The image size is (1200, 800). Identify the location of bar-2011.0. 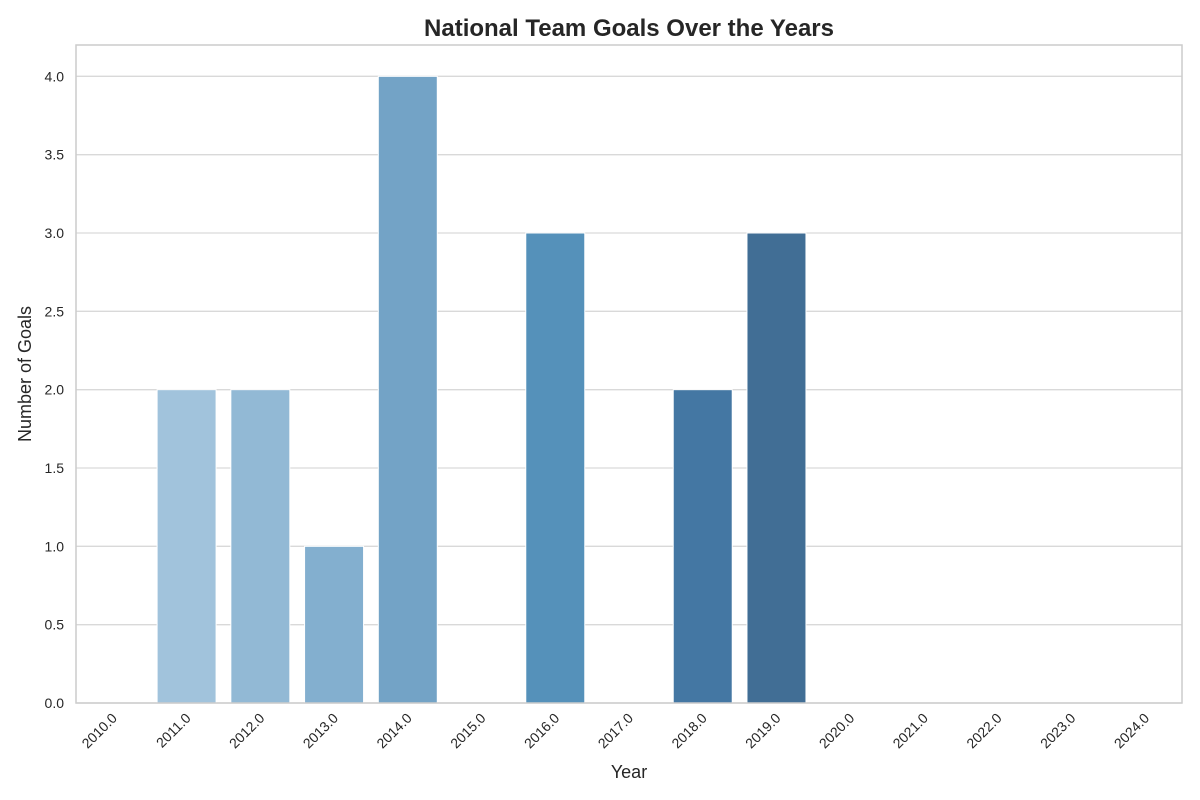
(186, 546).